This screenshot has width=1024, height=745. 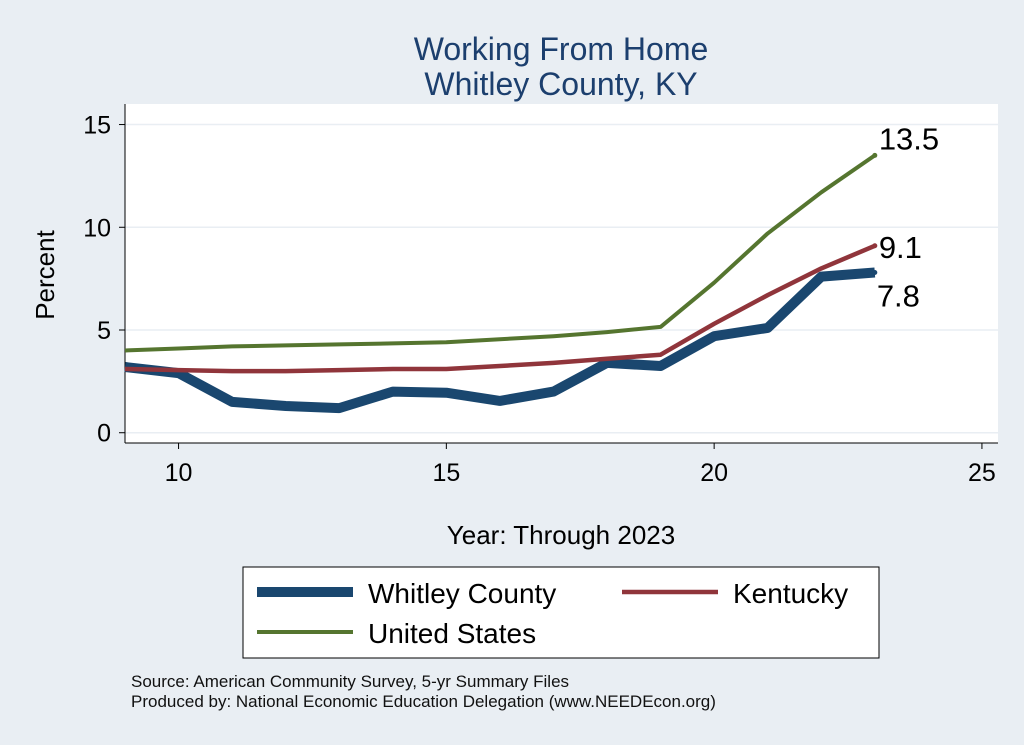 I want to click on x-tick-label: 25, so click(x=982, y=473).